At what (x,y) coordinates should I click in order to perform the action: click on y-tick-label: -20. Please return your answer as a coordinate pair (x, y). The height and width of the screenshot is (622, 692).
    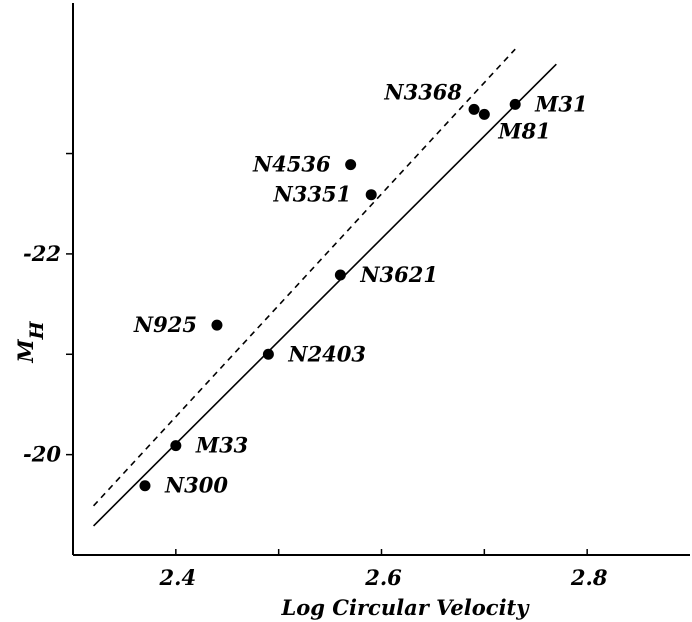
    Looking at the image, I should click on (42, 454).